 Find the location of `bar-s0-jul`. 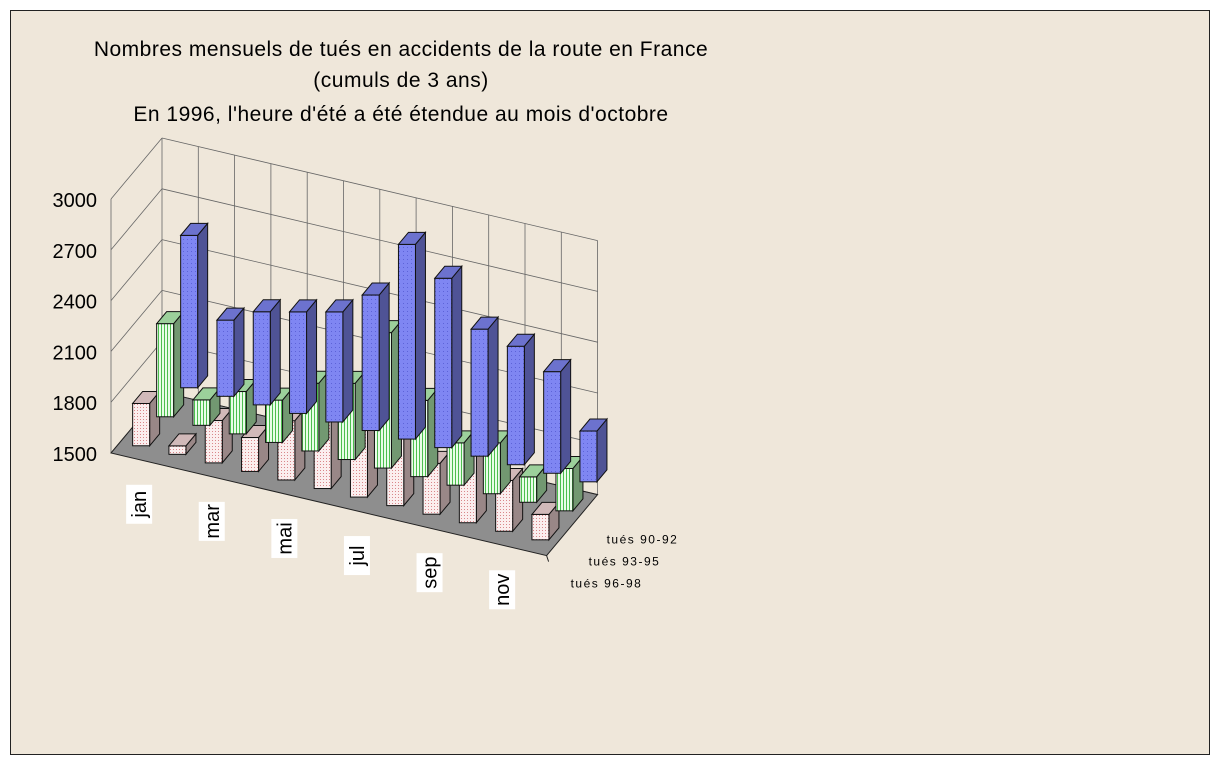

bar-s0-jul is located at coordinates (412, 335).